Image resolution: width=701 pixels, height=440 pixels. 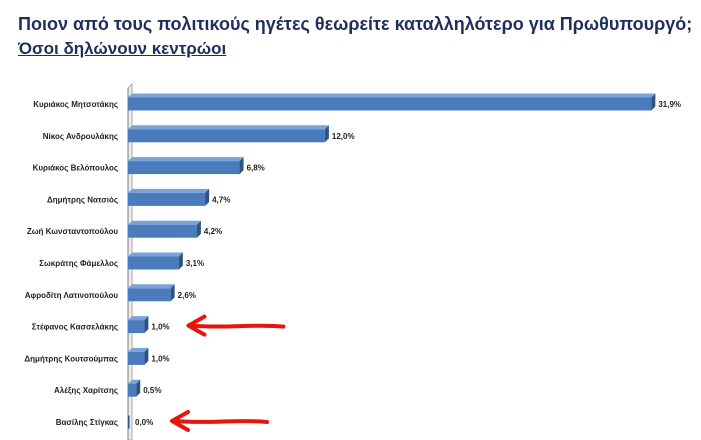 I want to click on data-label: 0,0%, so click(x=144, y=422).